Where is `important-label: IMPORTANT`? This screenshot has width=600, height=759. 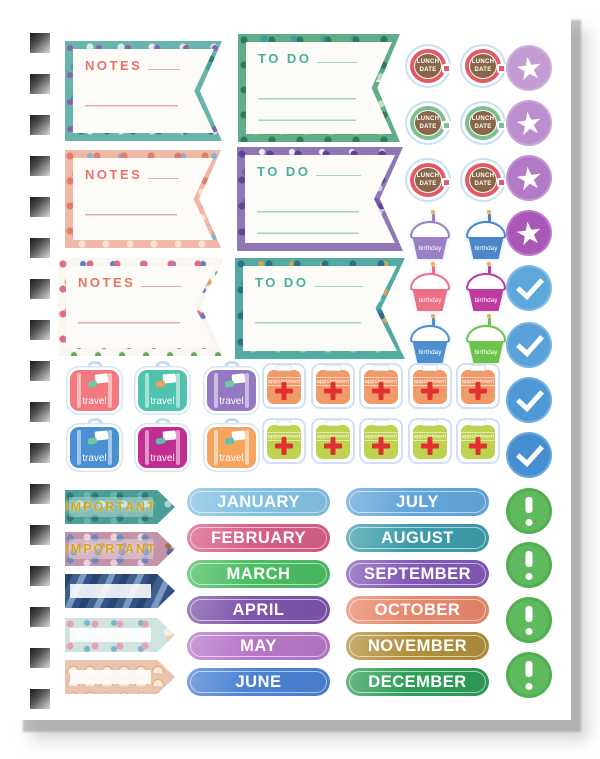 important-label: IMPORTANT is located at coordinates (111, 549).